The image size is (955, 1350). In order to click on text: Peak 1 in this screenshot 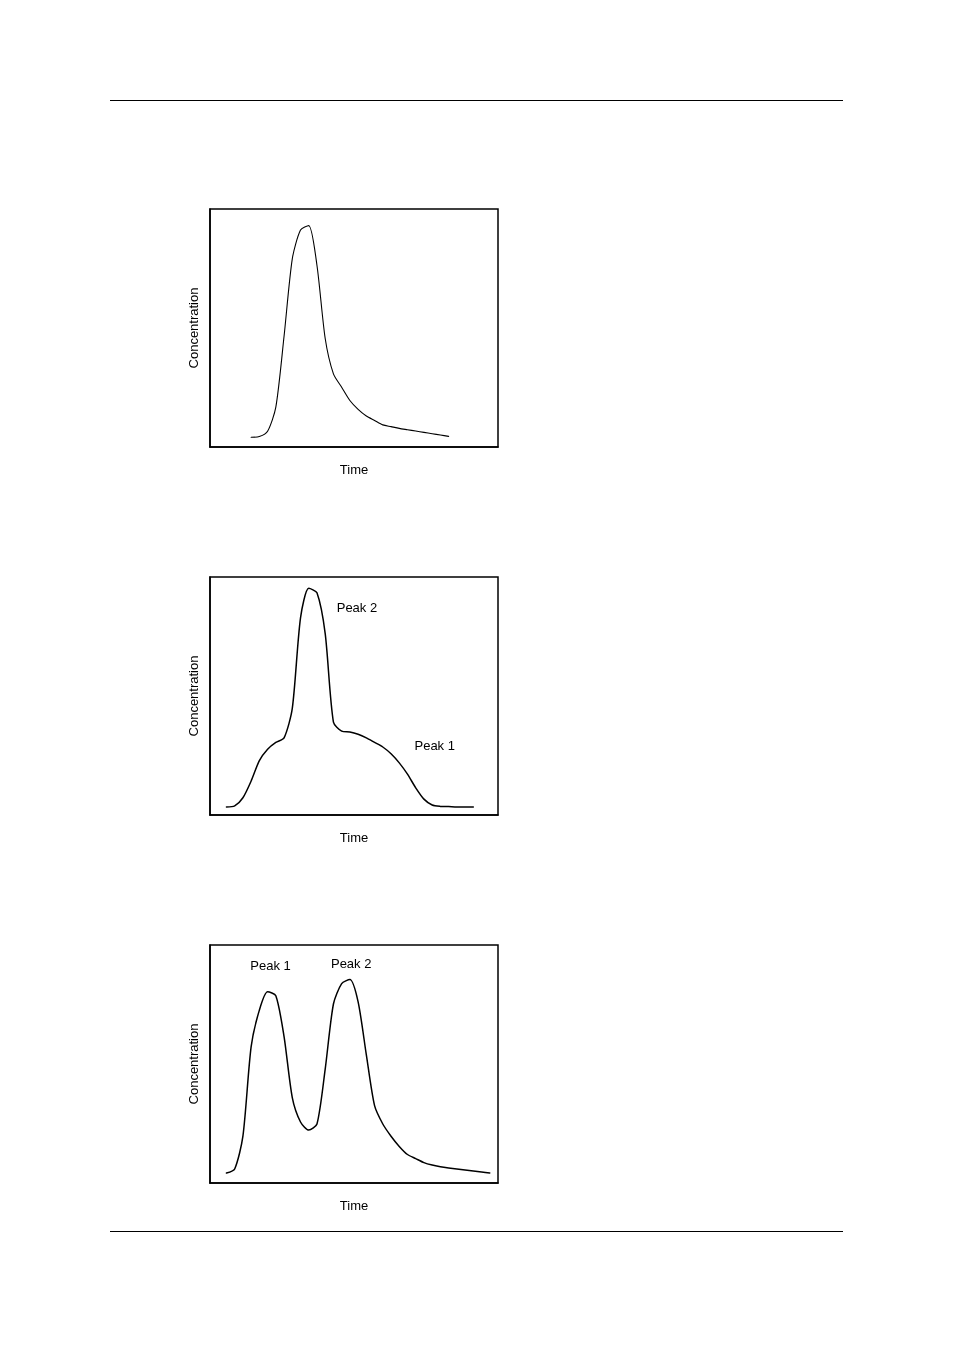, I will do `click(270, 966)`.